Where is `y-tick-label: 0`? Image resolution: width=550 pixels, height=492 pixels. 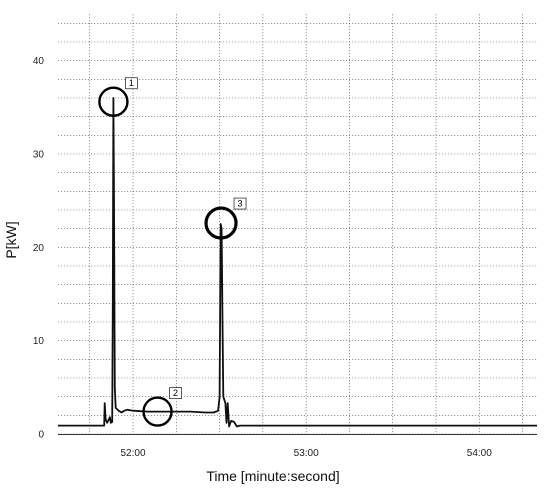 y-tick-label: 0 is located at coordinates (41, 435).